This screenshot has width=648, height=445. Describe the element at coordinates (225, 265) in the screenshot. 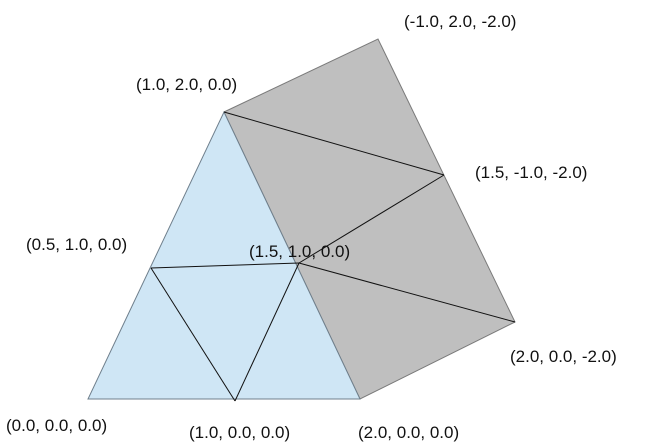

I see `edge-mid-left-to-mid-right` at that location.